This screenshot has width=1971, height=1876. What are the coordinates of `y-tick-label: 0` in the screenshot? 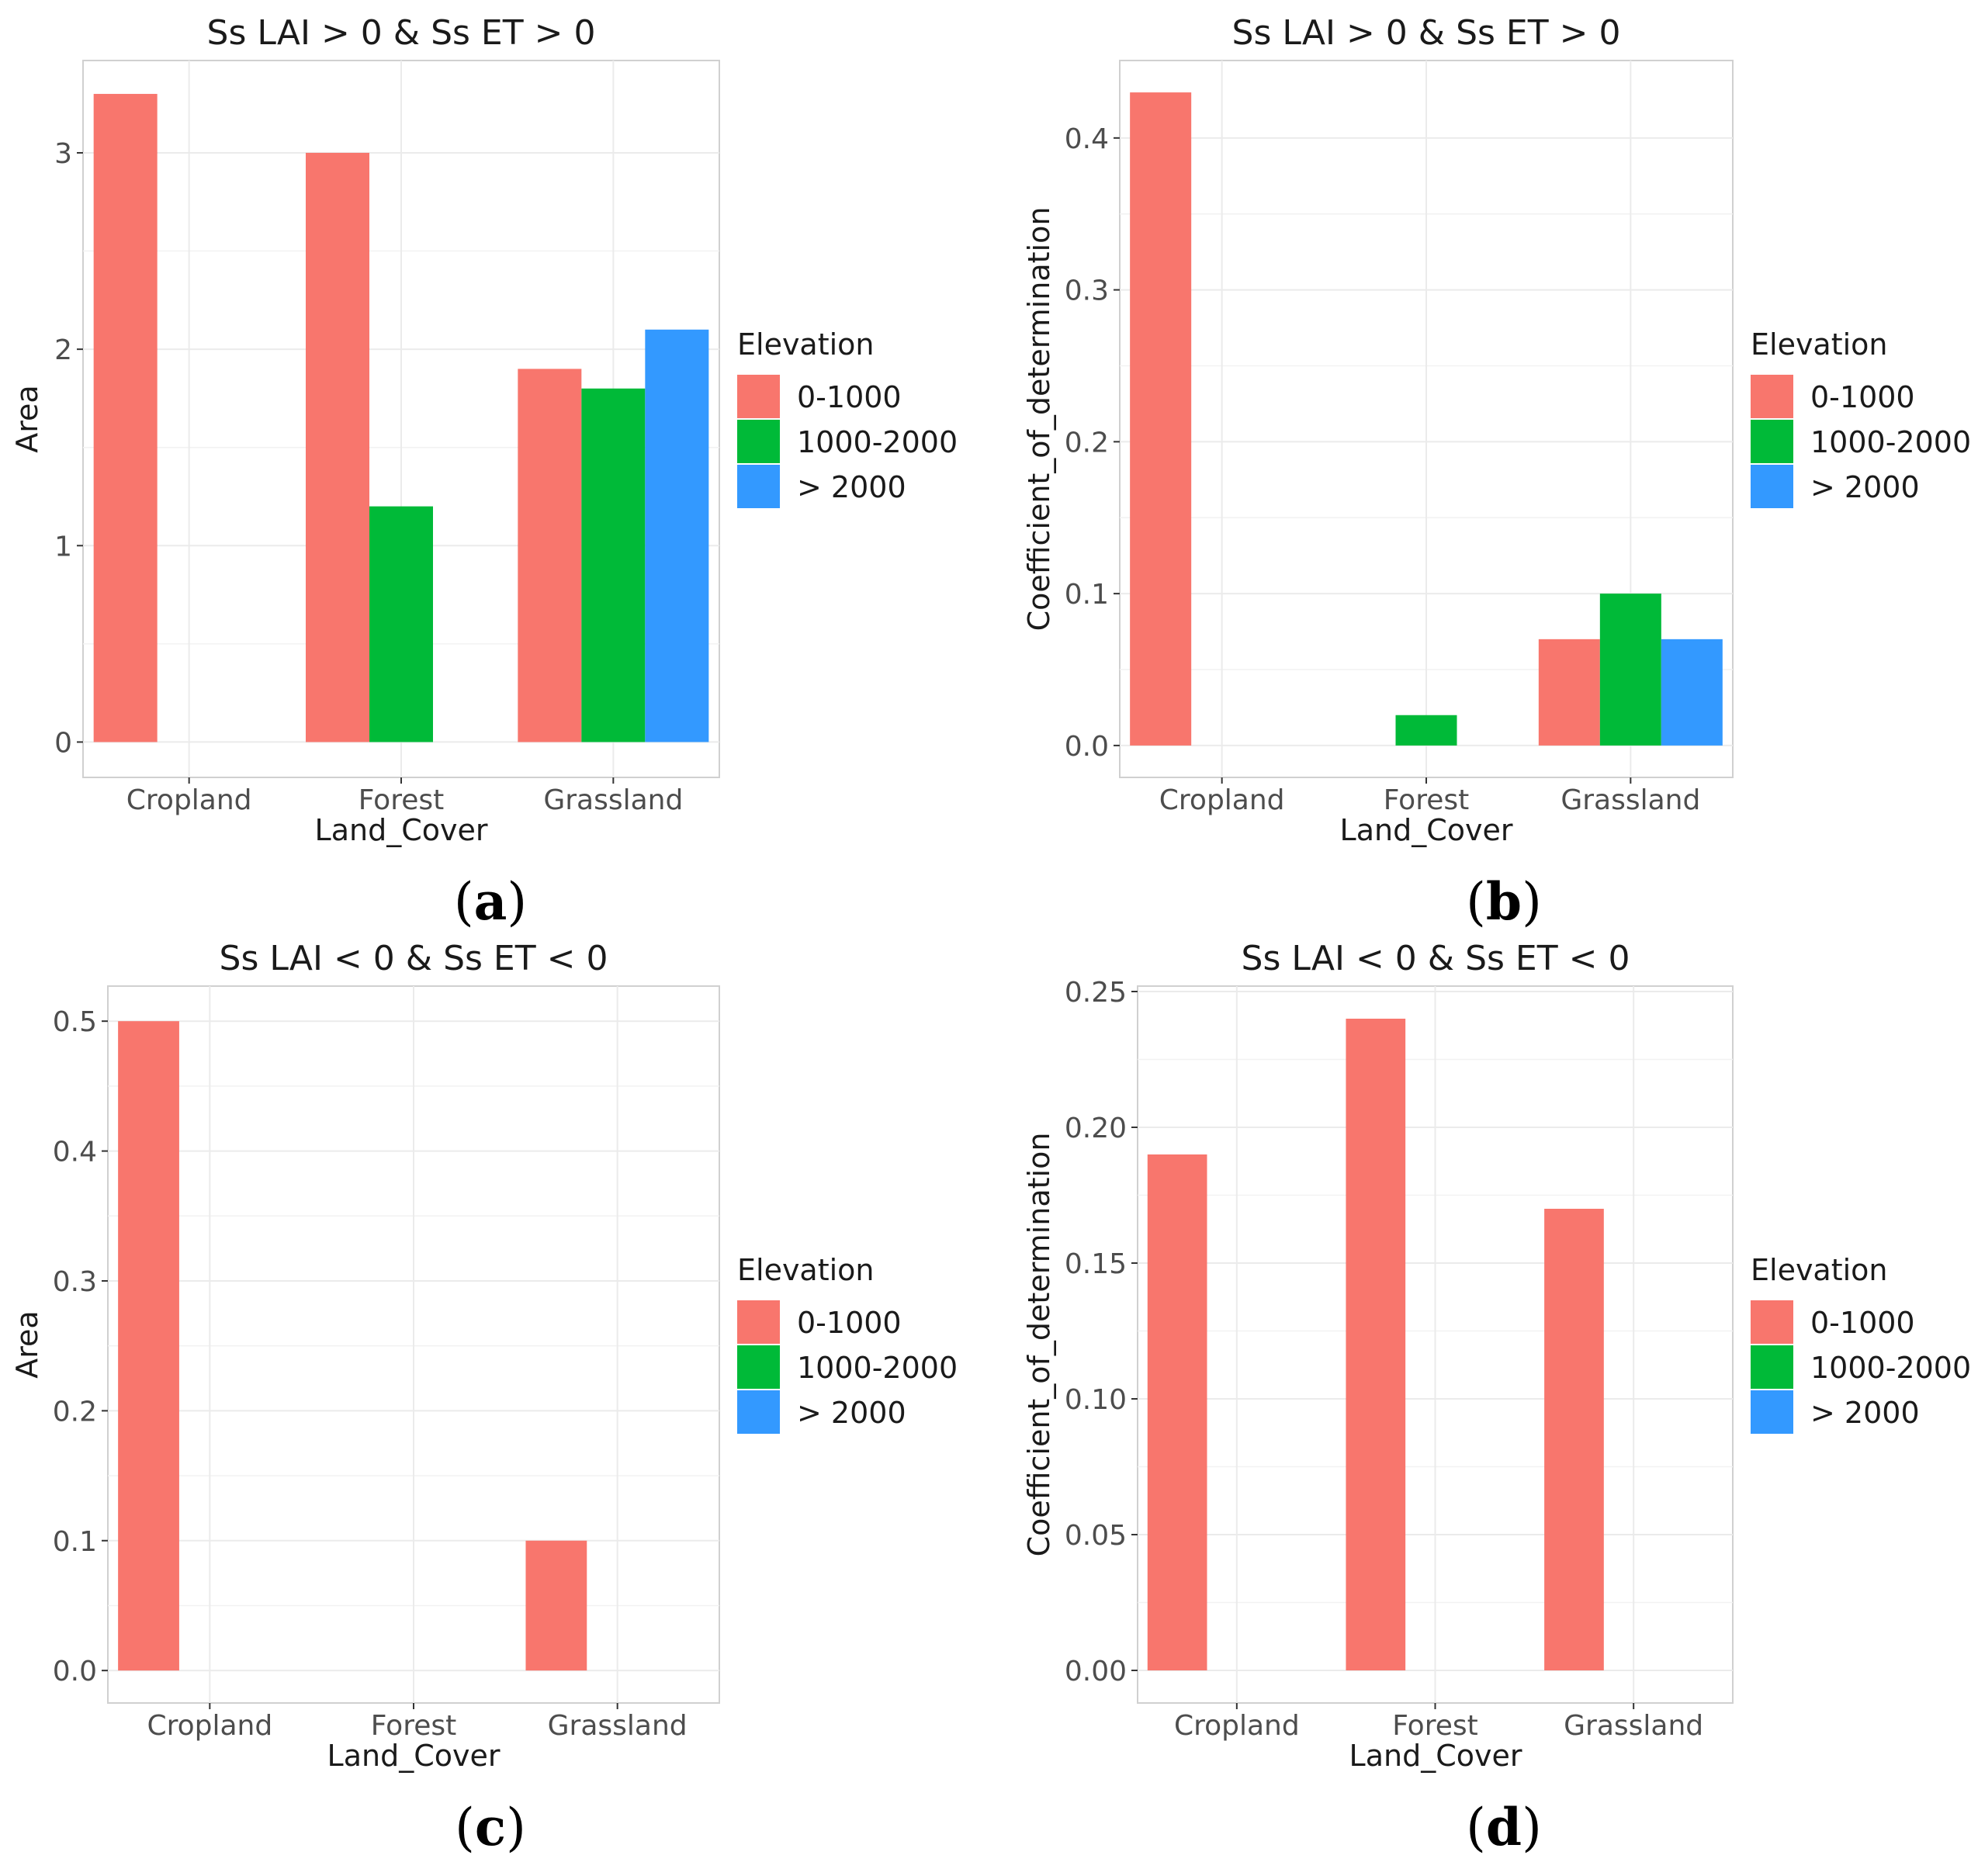 It's located at (63, 743).